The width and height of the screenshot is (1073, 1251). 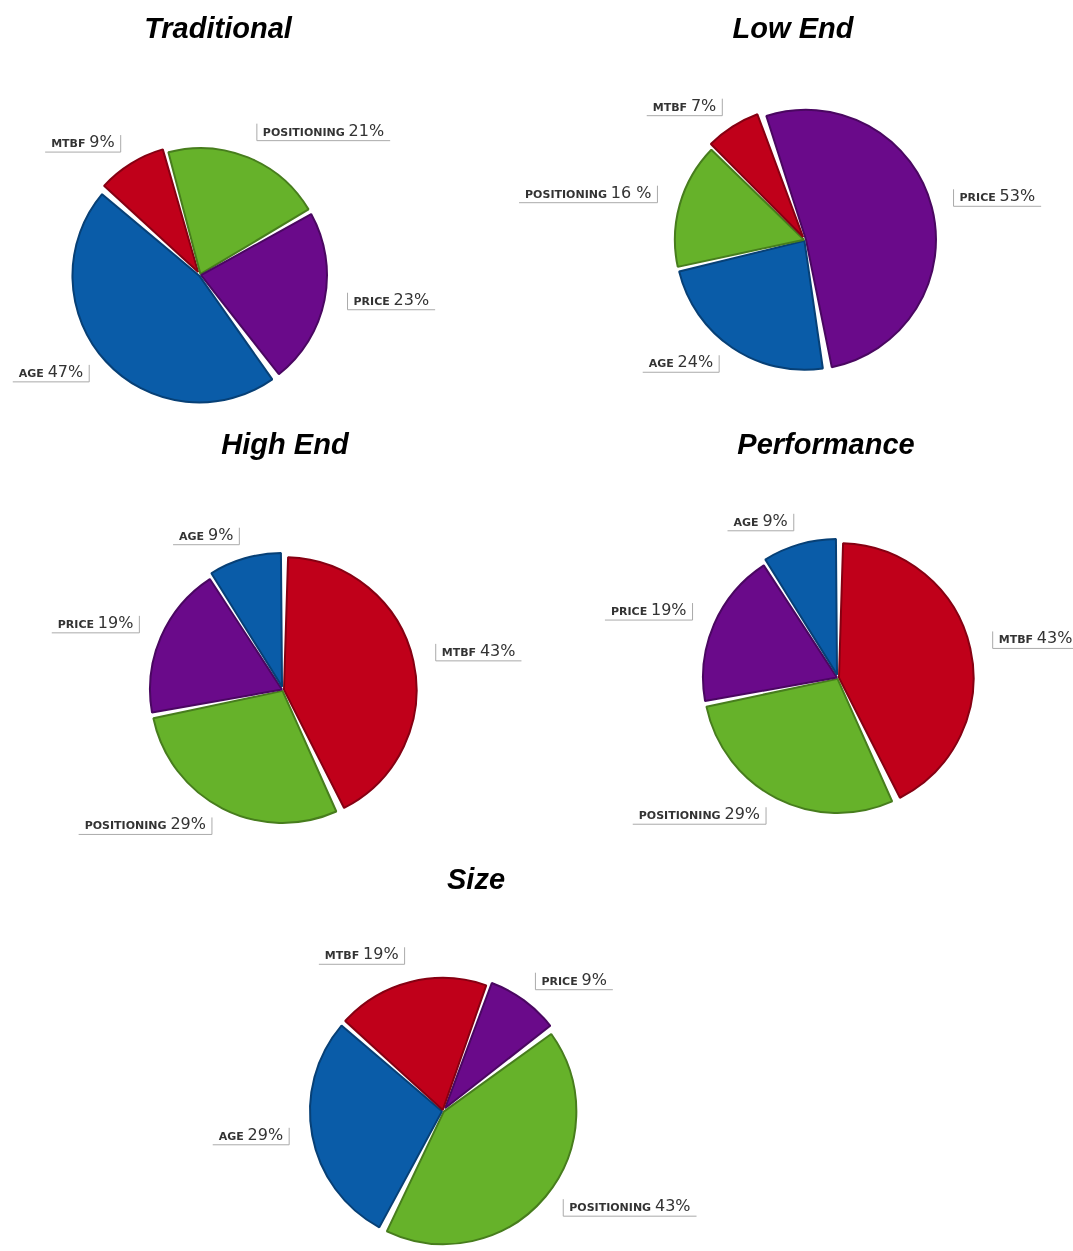 What do you see at coordinates (826, 444) in the screenshot?
I see `chart-title: Performance` at bounding box center [826, 444].